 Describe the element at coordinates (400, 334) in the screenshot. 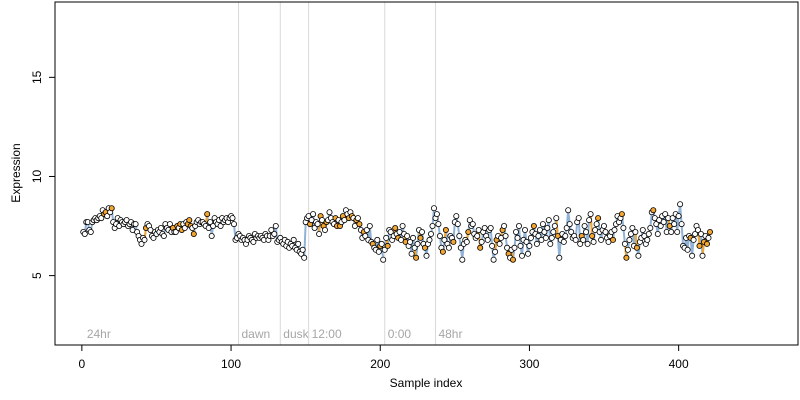

I see `divider-label: 0:00` at that location.